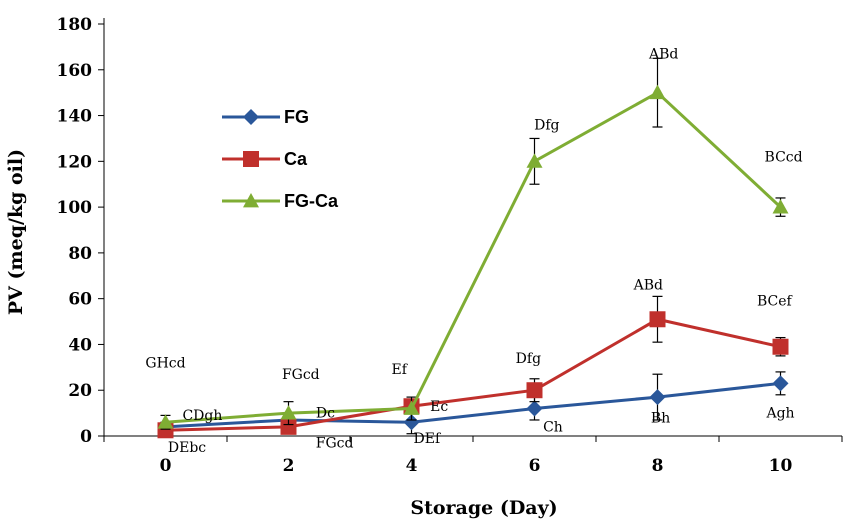 The height and width of the screenshot is (522, 850). Describe the element at coordinates (80, 254) in the screenshot. I see `y-tick-label: 80` at that location.